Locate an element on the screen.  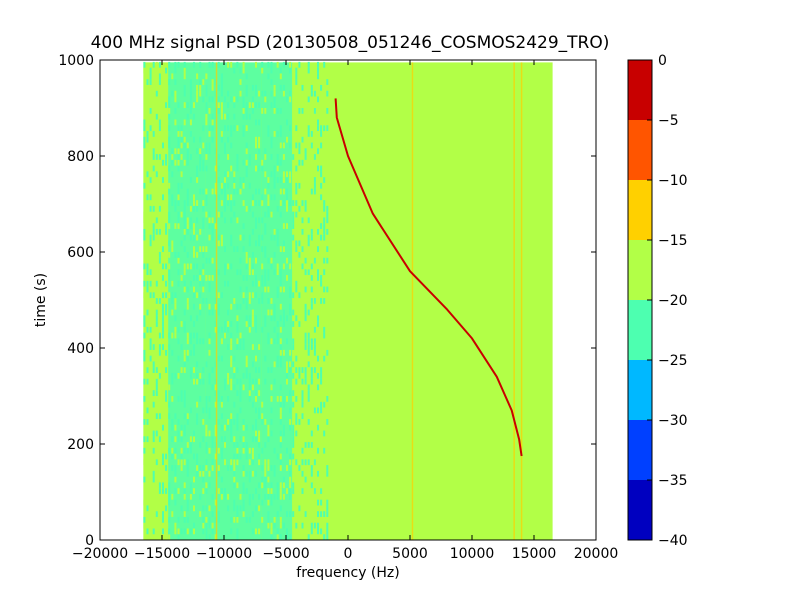
x-tick-label: 15000 is located at coordinates (534, 554).